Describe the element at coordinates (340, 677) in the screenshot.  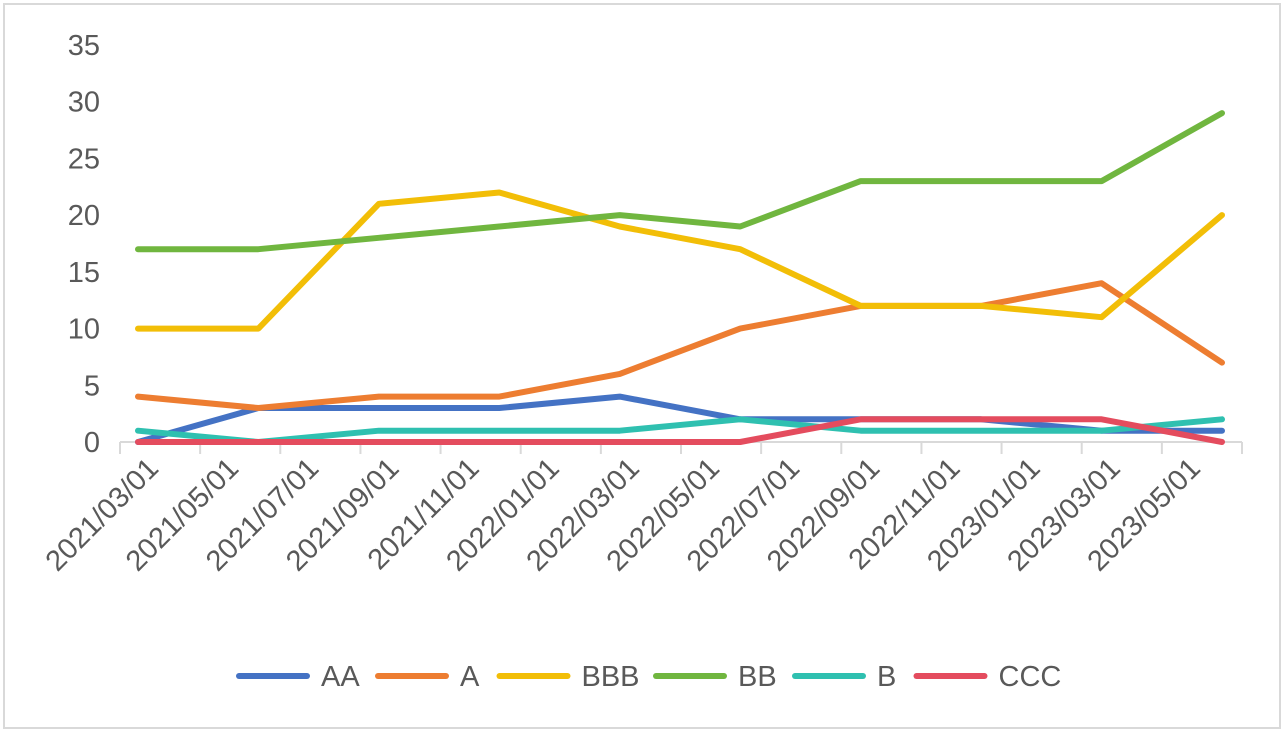
I see `legend-label-aa: AA` at that location.